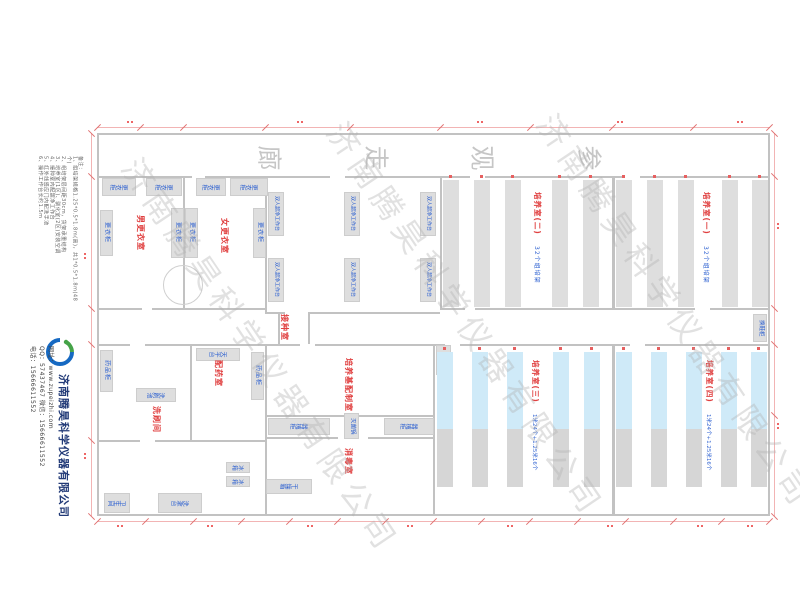  I want to click on dryer-label: 箱燥干, so click(288, 486).